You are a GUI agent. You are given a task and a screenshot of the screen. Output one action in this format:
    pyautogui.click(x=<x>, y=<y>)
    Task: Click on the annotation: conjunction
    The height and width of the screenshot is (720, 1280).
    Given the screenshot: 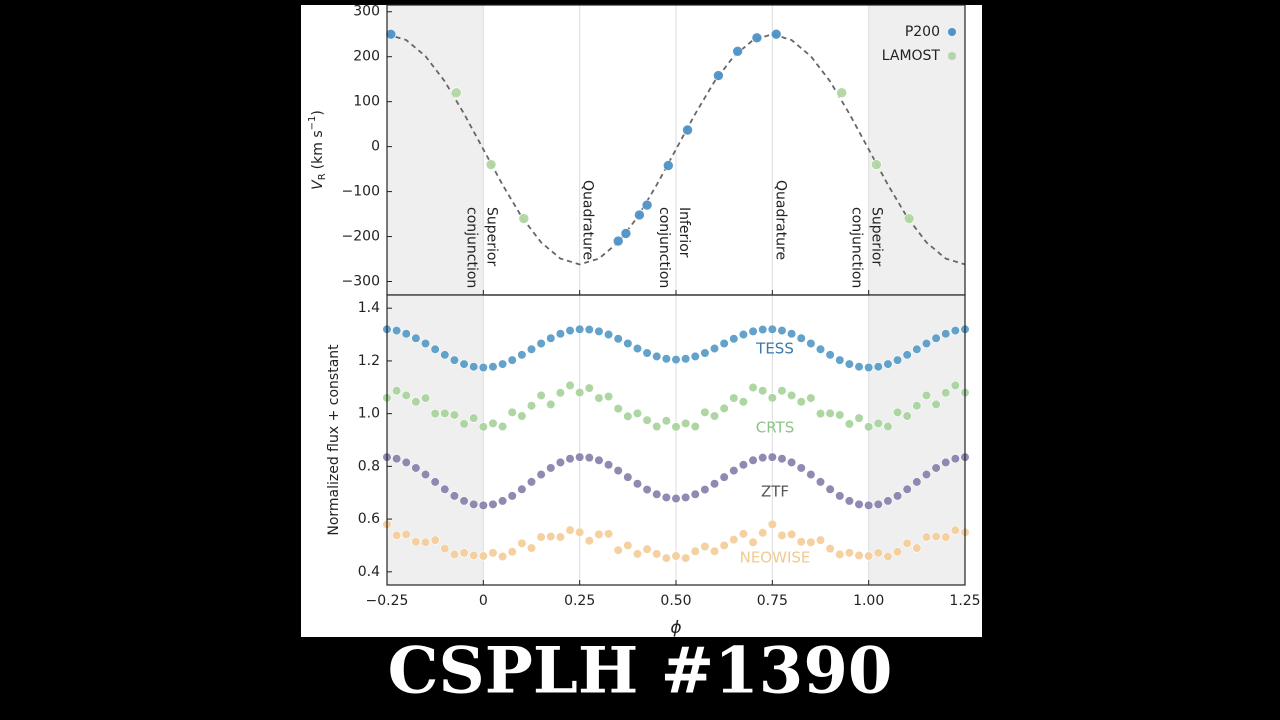 What is the action you would take?
    pyautogui.click(x=471, y=247)
    